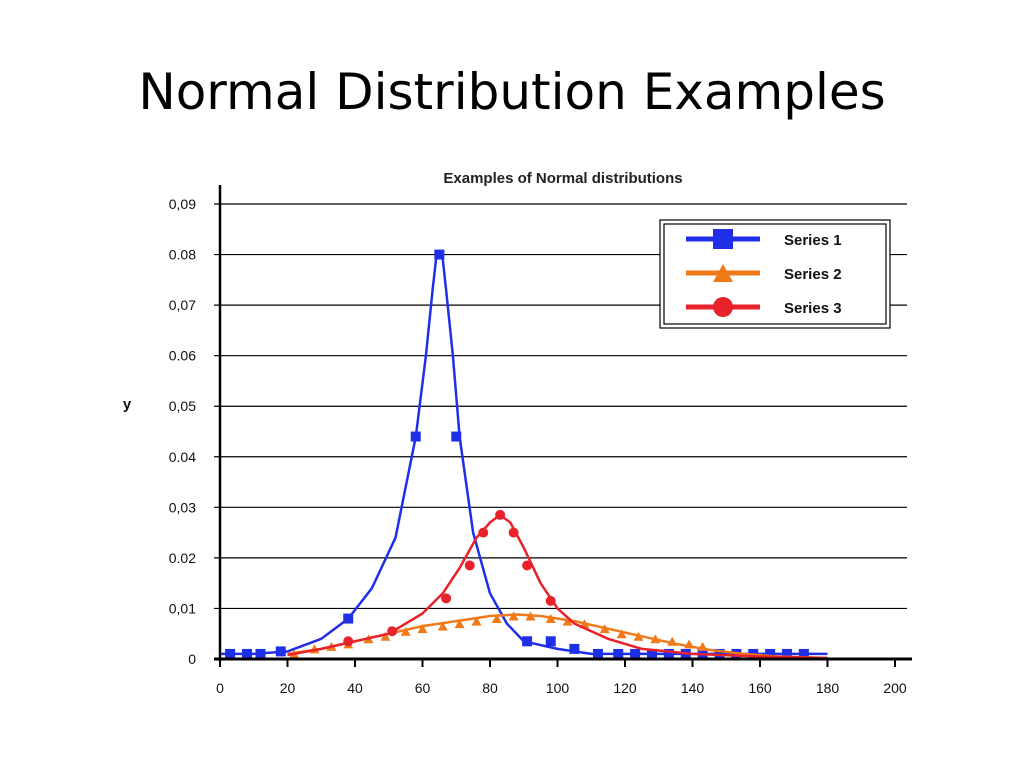 The height and width of the screenshot is (768, 1024). What do you see at coordinates (558, 688) in the screenshot?
I see `x-tick-label: 100` at bounding box center [558, 688].